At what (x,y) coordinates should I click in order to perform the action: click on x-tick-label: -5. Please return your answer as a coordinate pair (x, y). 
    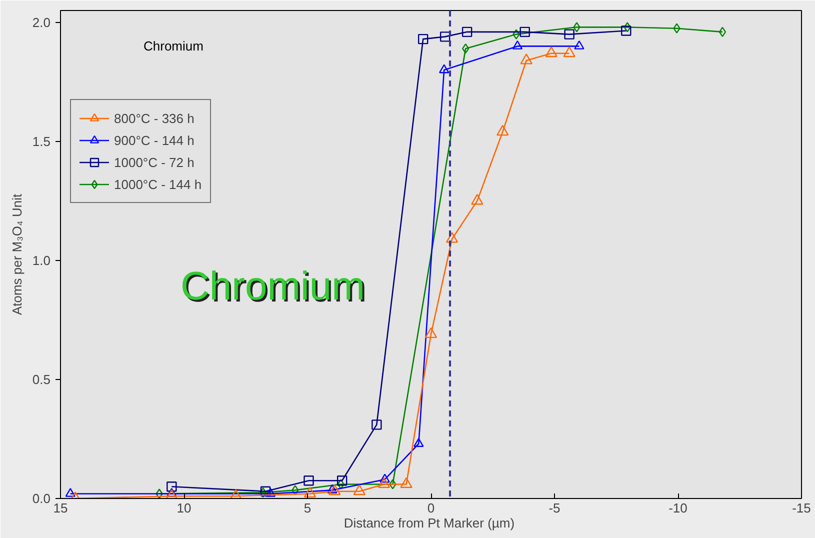
    Looking at the image, I should click on (554, 508).